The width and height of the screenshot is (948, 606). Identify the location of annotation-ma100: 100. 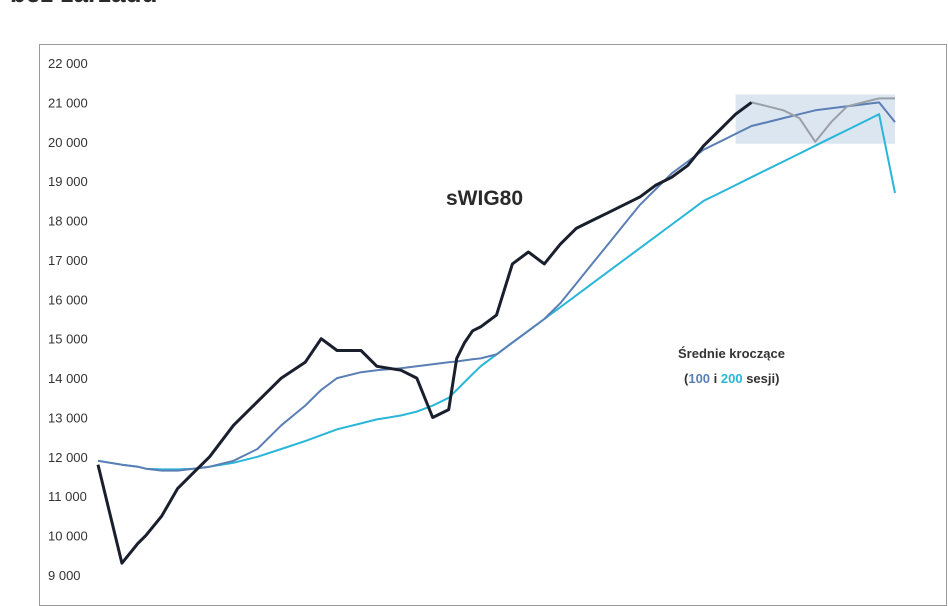
(699, 378).